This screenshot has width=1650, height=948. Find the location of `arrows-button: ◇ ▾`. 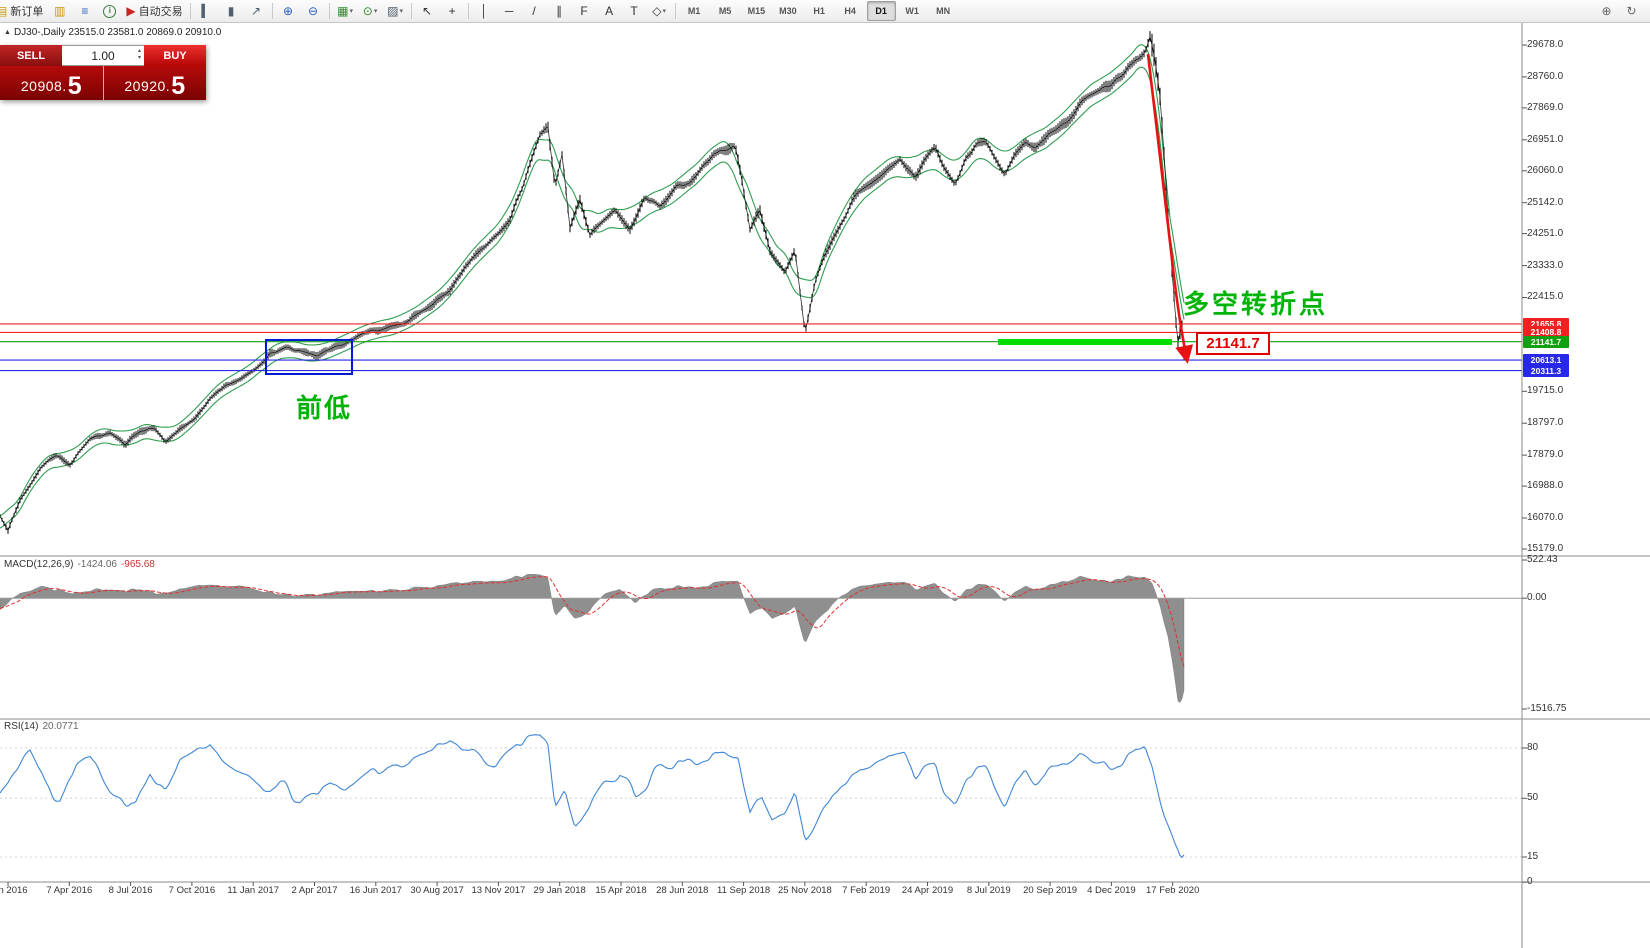

arrows-button: ◇ ▾ is located at coordinates (659, 11).